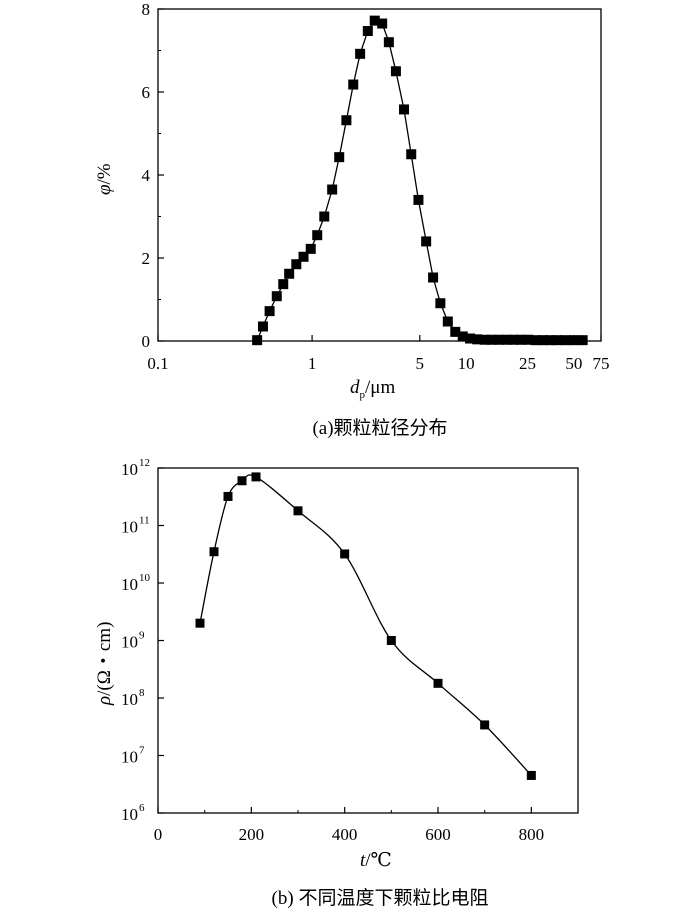 The width and height of the screenshot is (700, 912). Describe the element at coordinates (146, 92) in the screenshot. I see `plot-a-ytick-label: 6` at that location.